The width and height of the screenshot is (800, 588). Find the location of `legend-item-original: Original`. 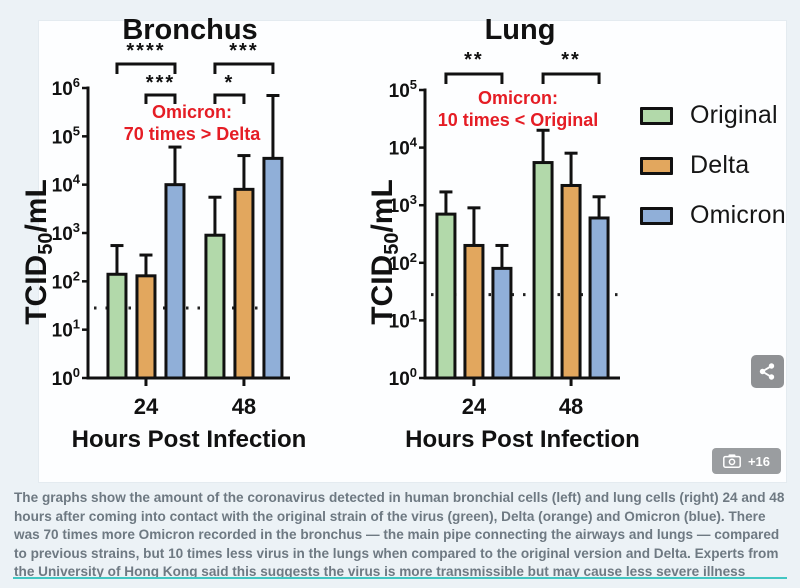

legend-item-original: Original is located at coordinates (713, 115).